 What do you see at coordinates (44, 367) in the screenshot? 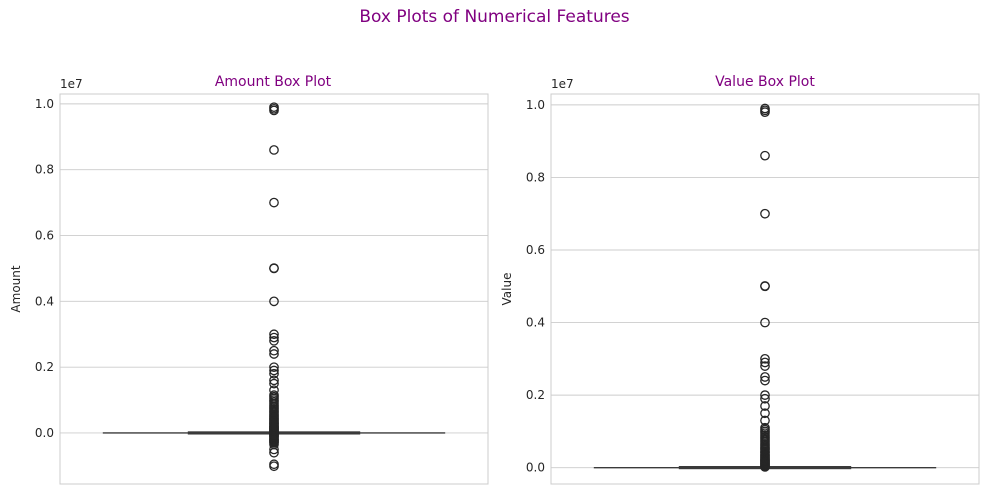
I see `amount-y-tick-label: 0.2` at bounding box center [44, 367].